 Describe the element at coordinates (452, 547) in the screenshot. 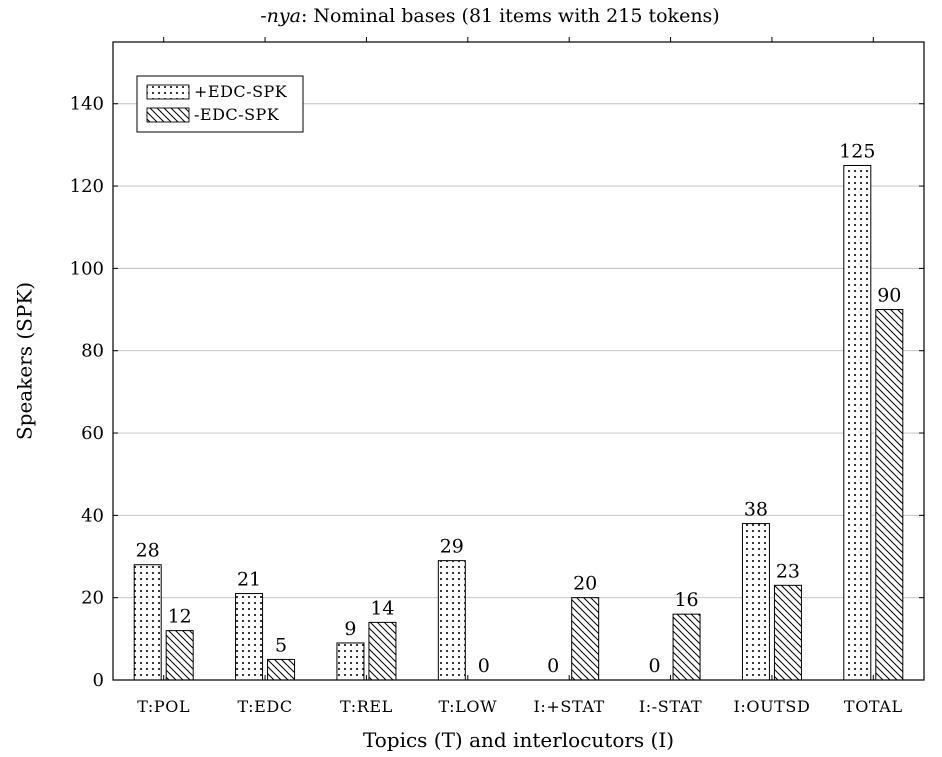

I see `data-label: 29` at that location.